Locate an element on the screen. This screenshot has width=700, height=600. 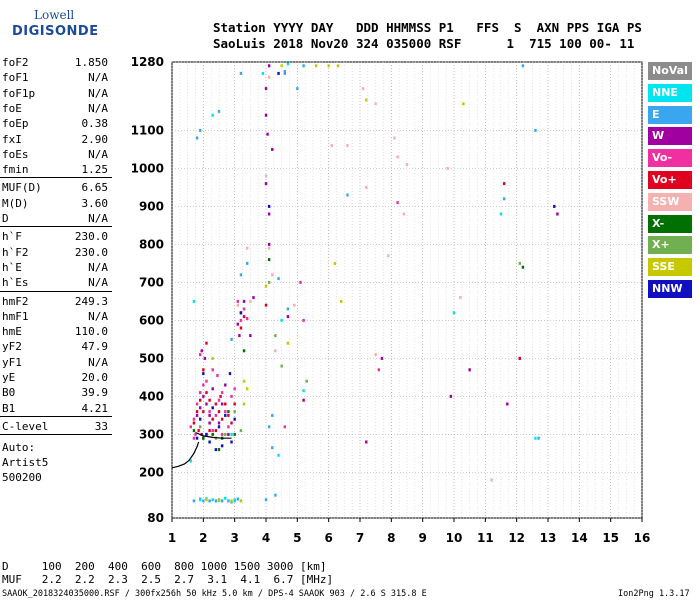
param-row-ye: yE 20.0 is located at coordinates (55, 378).